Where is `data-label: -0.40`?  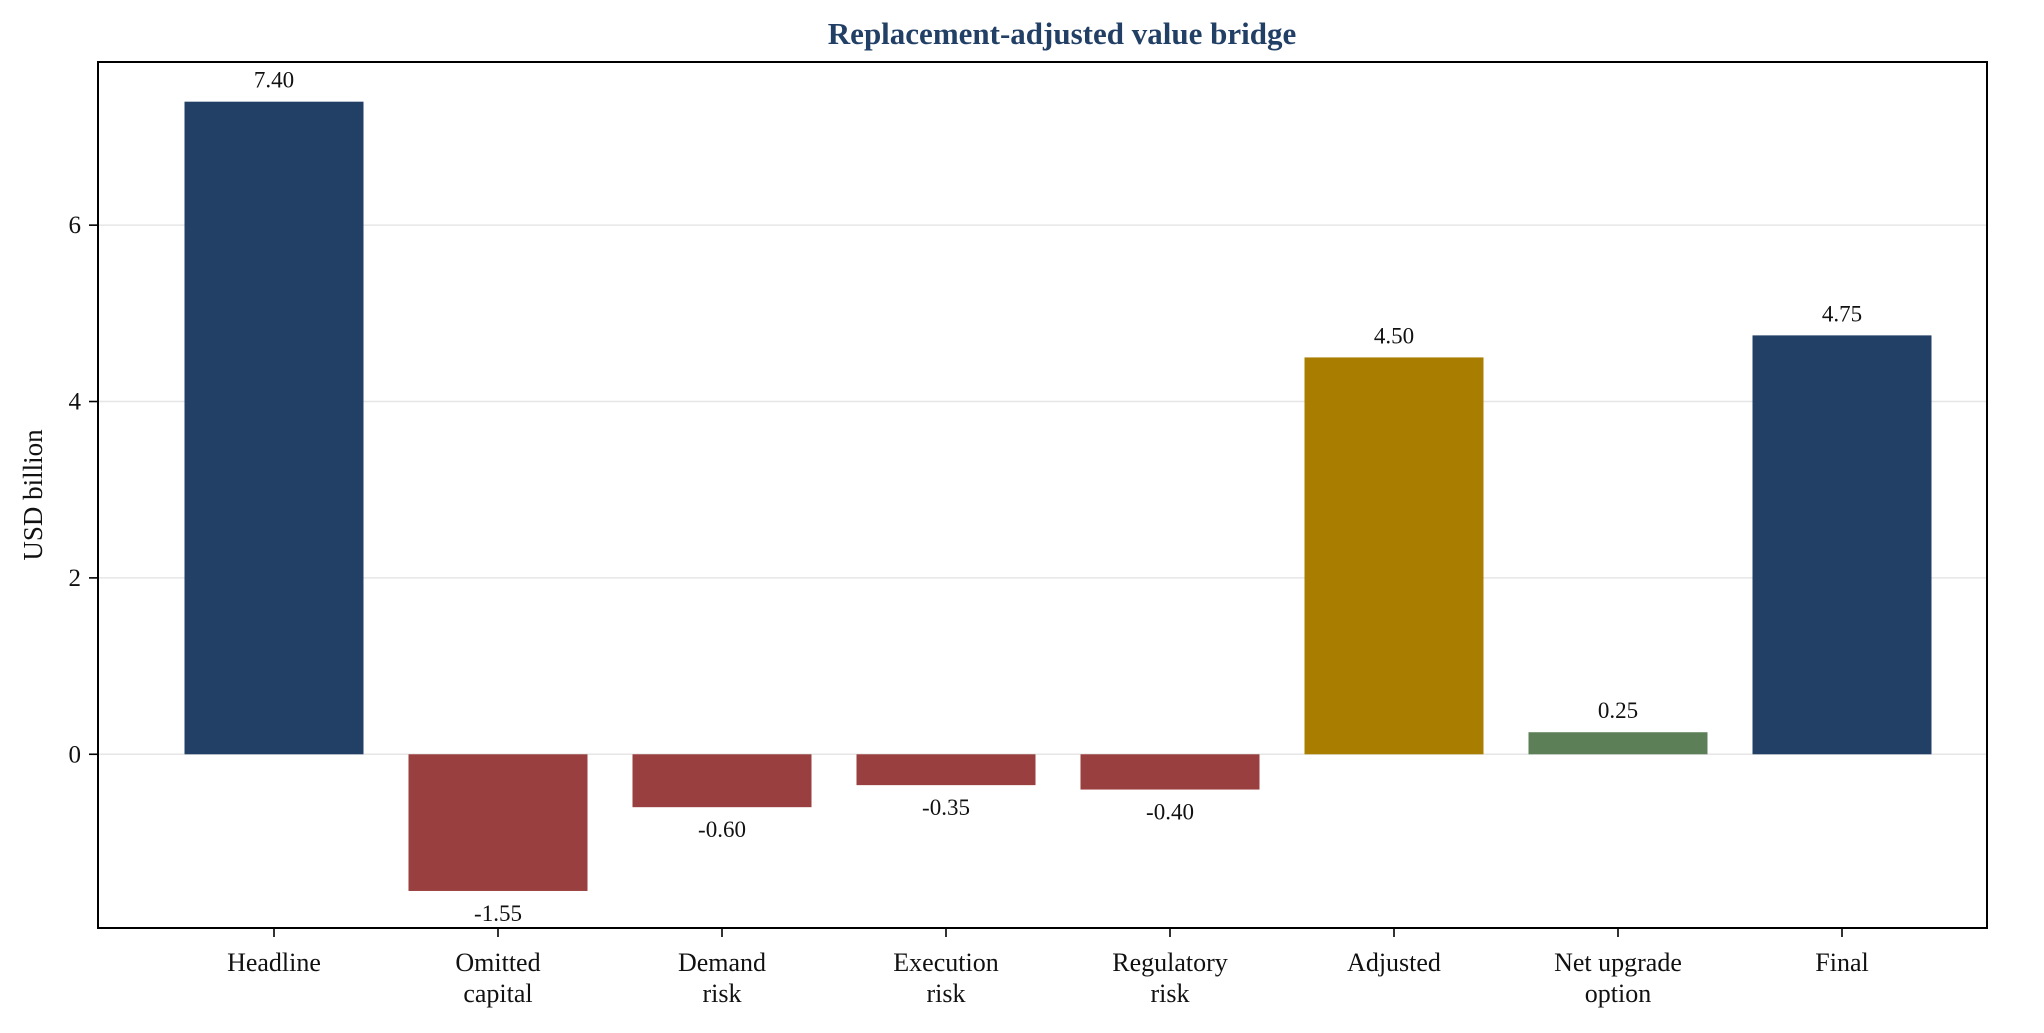 data-label: -0.40 is located at coordinates (1170, 812).